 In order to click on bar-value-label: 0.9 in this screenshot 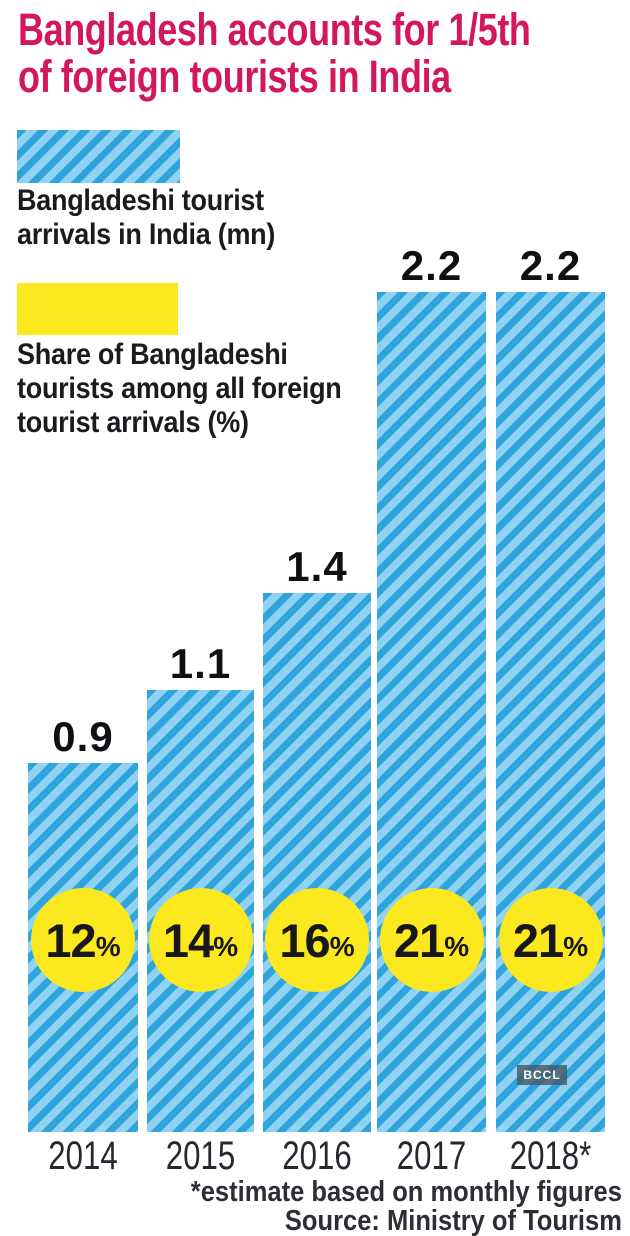, I will do `click(83, 736)`.